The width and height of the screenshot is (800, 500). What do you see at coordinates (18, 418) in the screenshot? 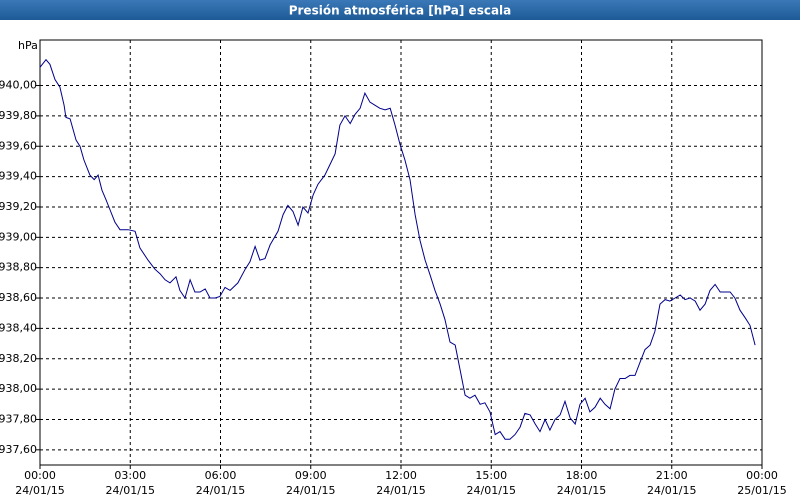
I see `y-tick-label: 937,80` at bounding box center [18, 418].